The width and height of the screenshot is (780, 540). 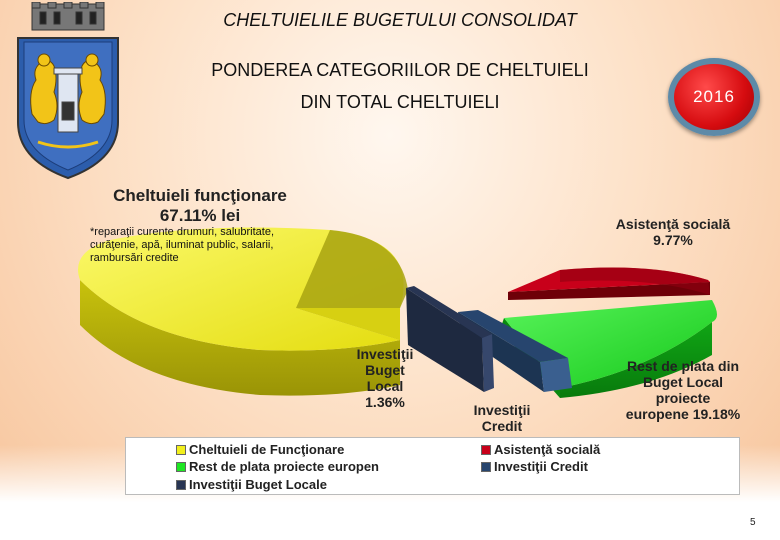 What do you see at coordinates (714, 97) in the screenshot?
I see `year-badge: 2016` at bounding box center [714, 97].